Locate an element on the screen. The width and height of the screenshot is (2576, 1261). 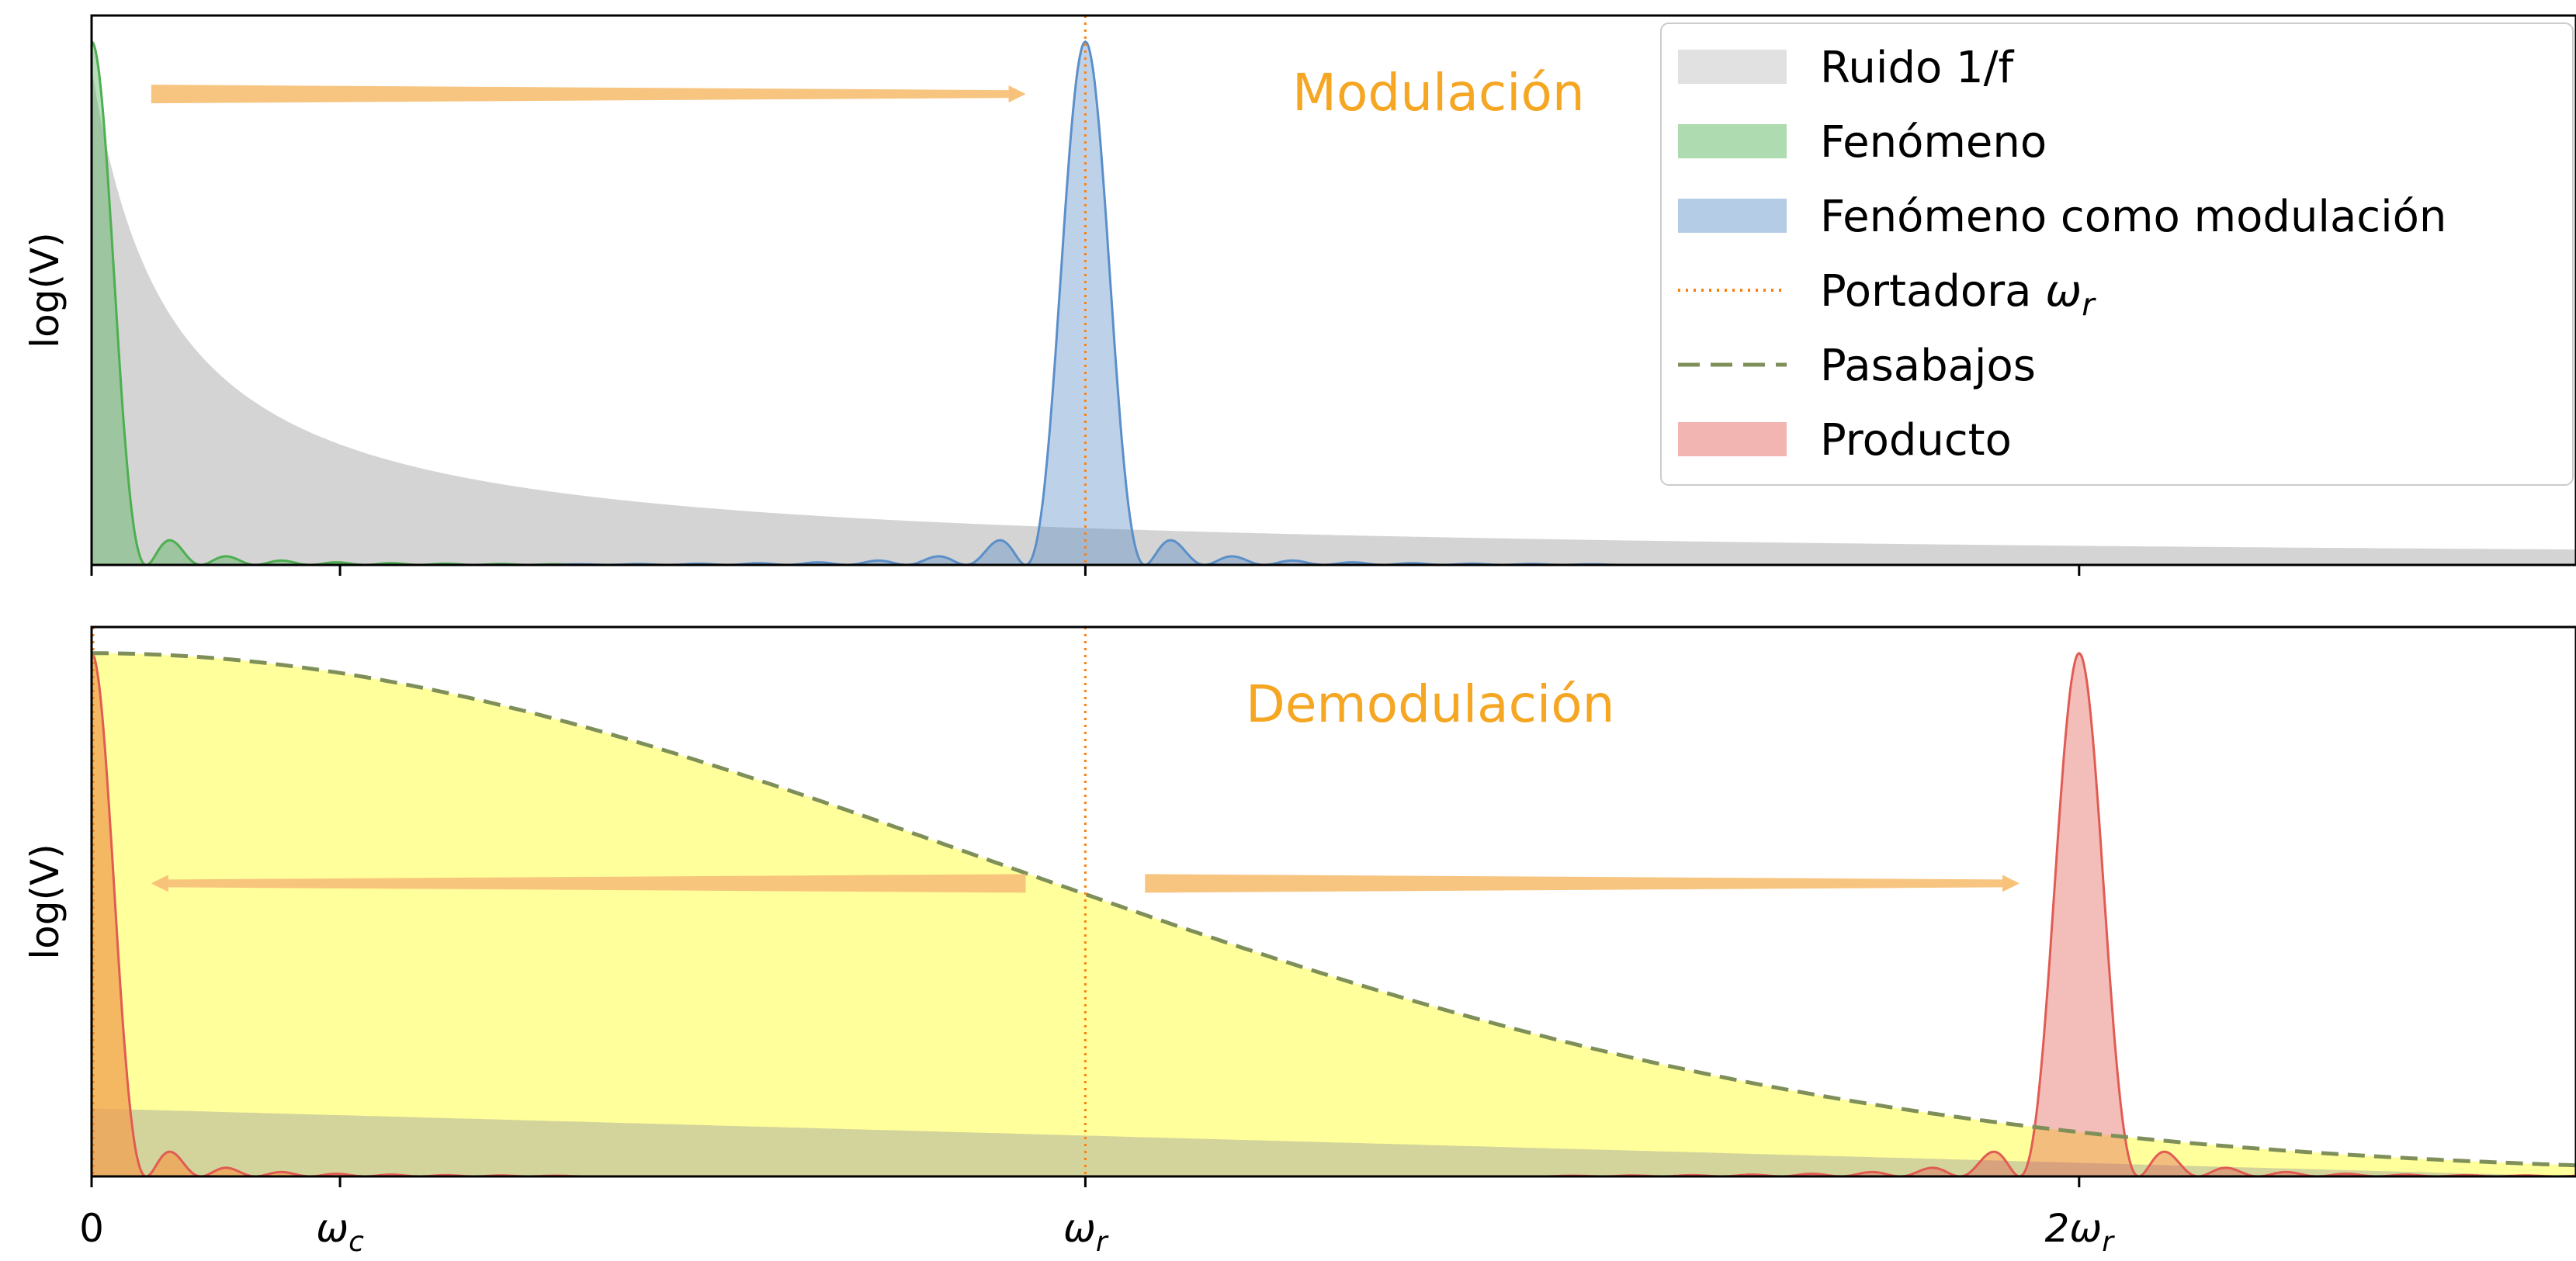
bottom-arrow-0-shaft is located at coordinates (597, 884).